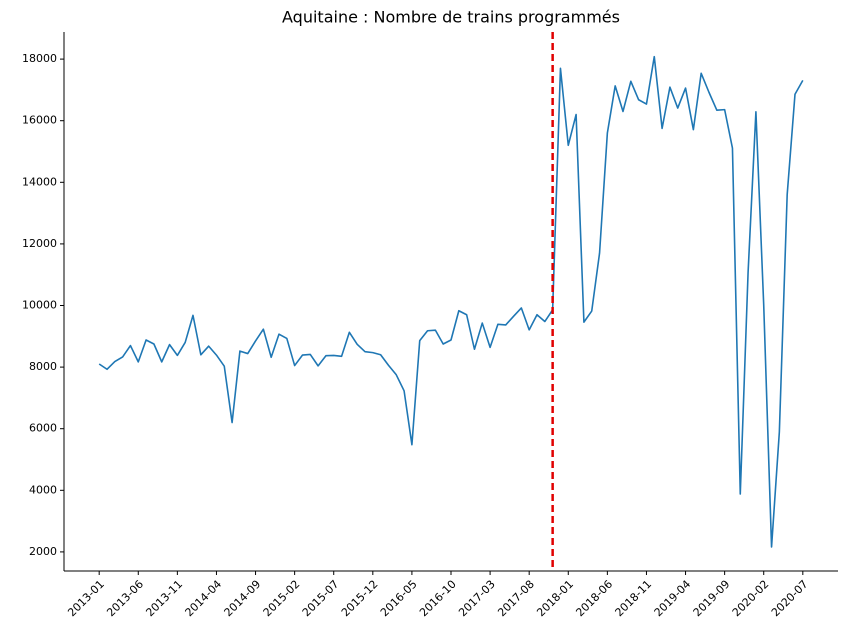  What do you see at coordinates (451, 17) in the screenshot?
I see `chart-title: Aquitaine : Nombre de trains programmés` at bounding box center [451, 17].